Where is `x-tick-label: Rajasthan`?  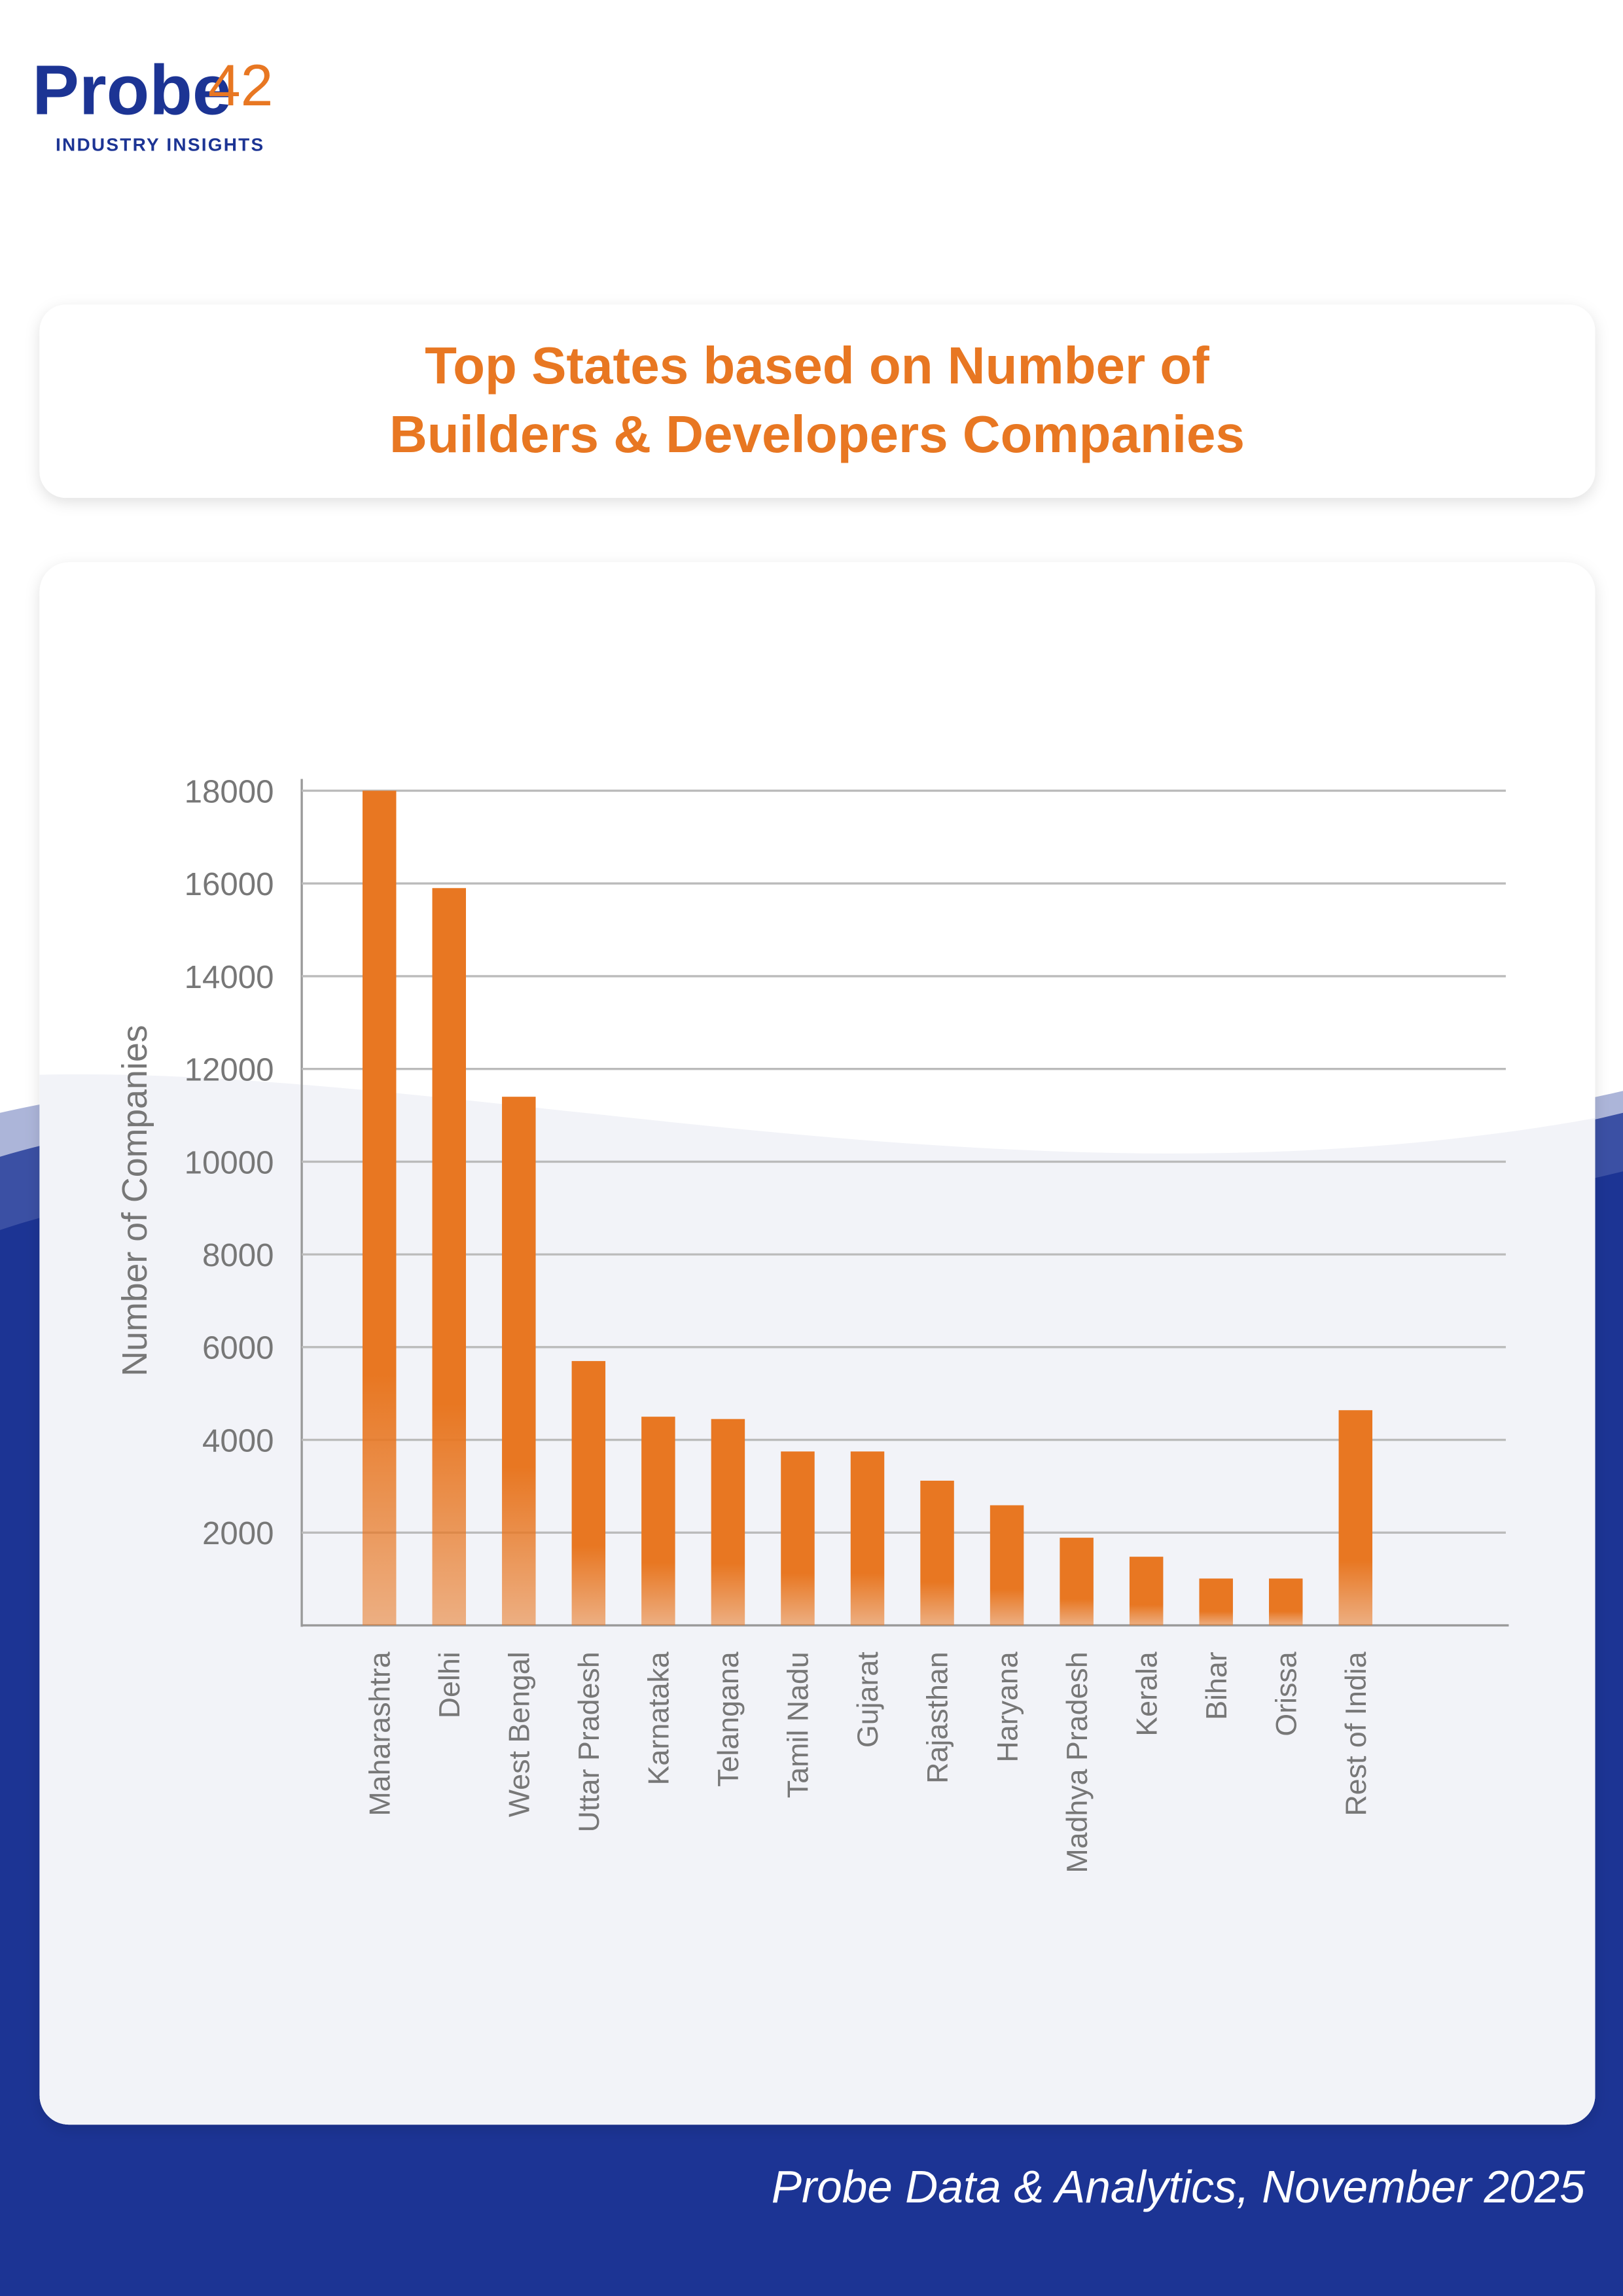 x-tick-label: Rajasthan is located at coordinates (937, 1717).